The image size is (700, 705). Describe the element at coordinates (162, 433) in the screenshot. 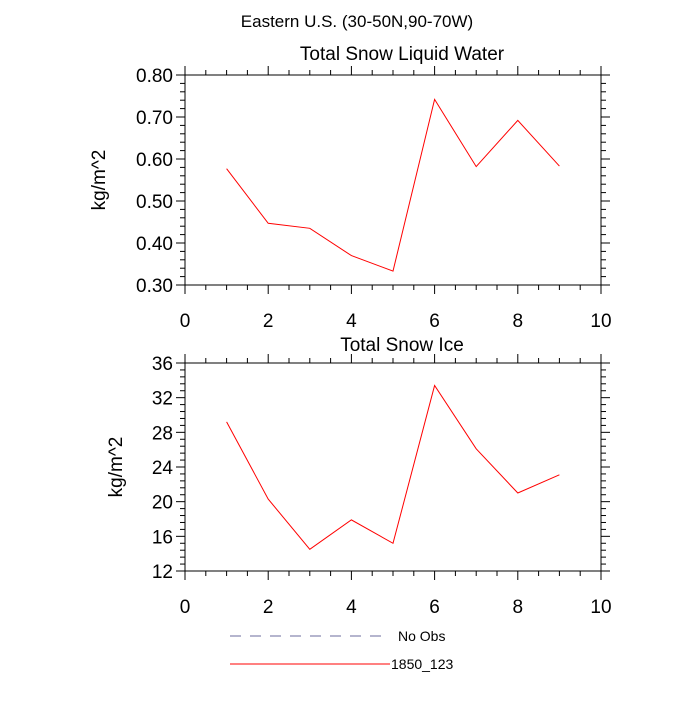

I see `y-tick-label: 28` at that location.